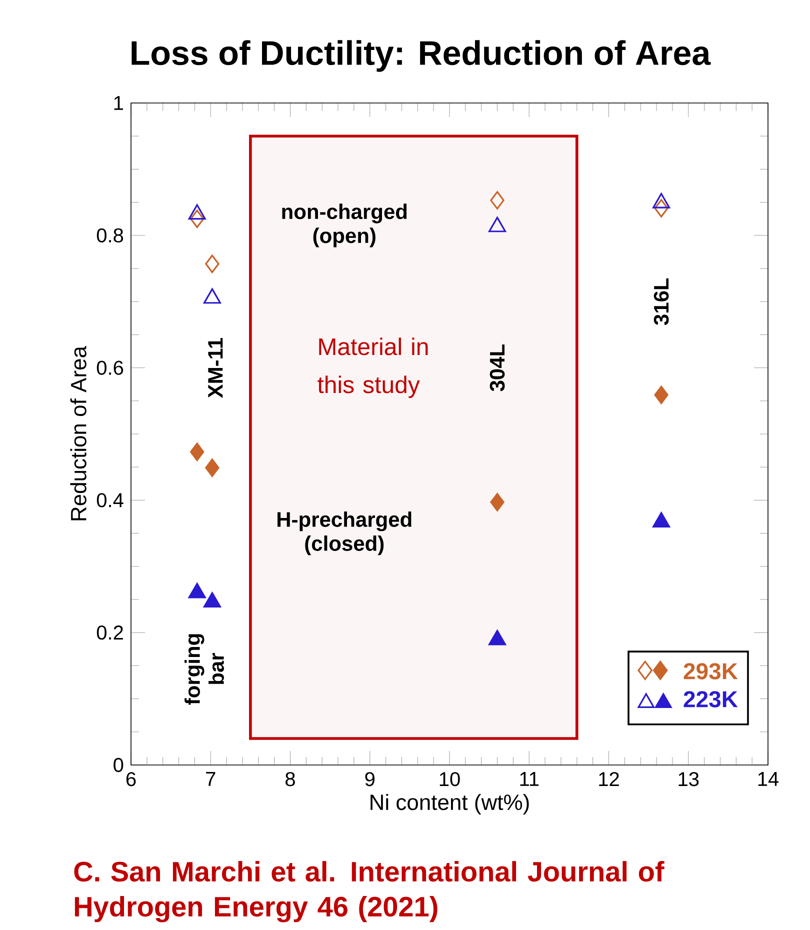  Describe the element at coordinates (118, 103) in the screenshot. I see `y-tick-label: 1` at that location.